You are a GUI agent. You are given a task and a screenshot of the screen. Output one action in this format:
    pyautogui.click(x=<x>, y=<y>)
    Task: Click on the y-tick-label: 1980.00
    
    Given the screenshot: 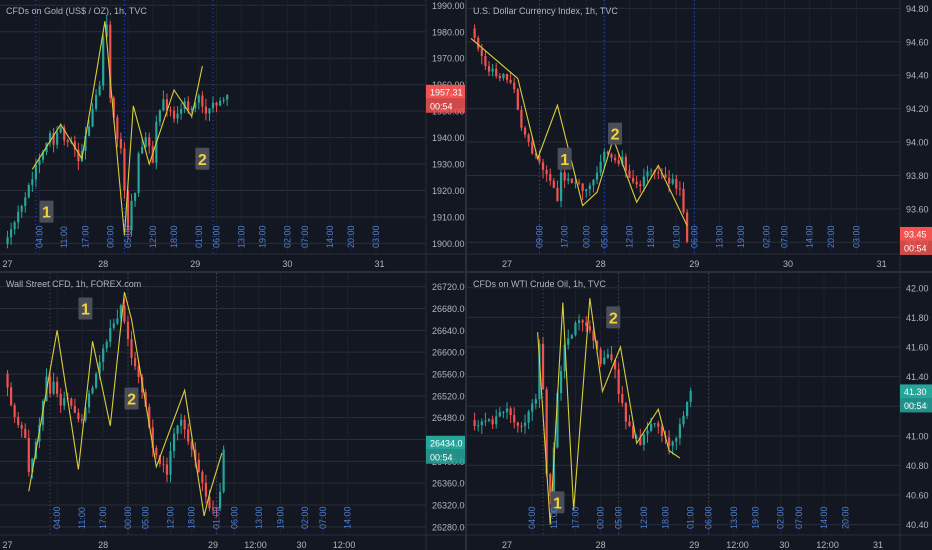 What is the action you would take?
    pyautogui.click(x=448, y=32)
    